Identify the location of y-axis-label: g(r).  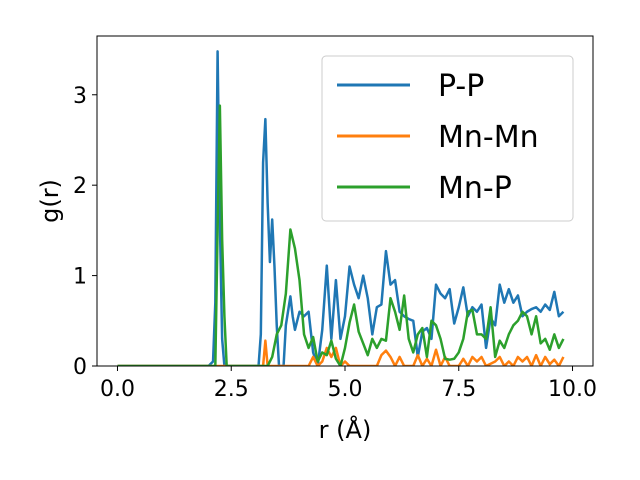
(50, 201).